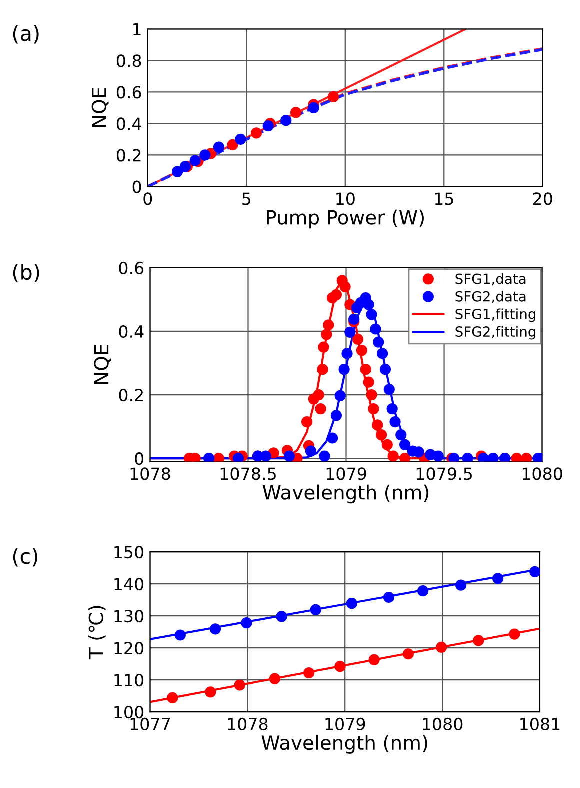 Image resolution: width=580 pixels, height=788 pixels. Describe the element at coordinates (137, 29) in the screenshot. I see `y-tick-label: 1` at that location.